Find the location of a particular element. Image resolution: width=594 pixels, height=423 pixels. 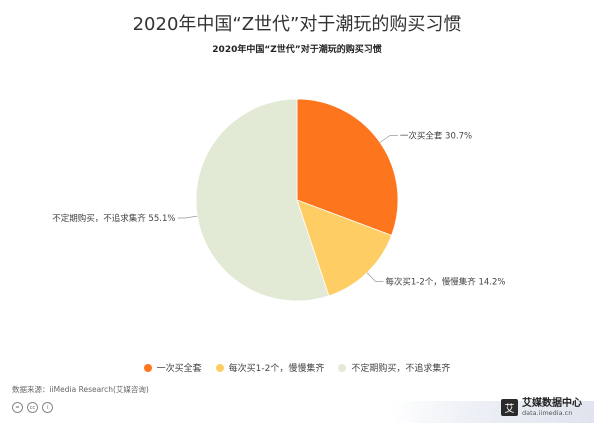

license-icons: = cc i is located at coordinates (32, 407).